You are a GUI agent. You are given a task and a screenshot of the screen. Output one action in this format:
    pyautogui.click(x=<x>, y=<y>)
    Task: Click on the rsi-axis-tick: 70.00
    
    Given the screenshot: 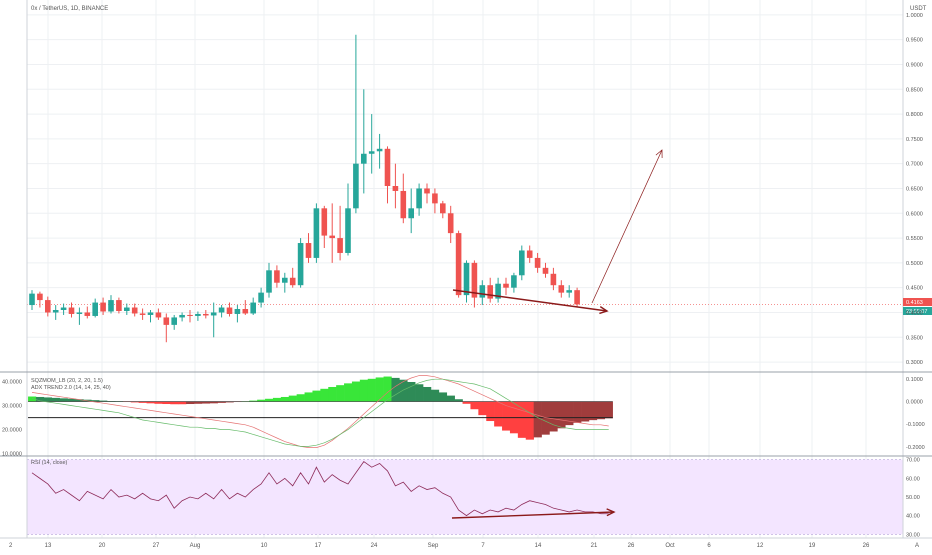 What is the action you would take?
    pyautogui.click(x=913, y=461)
    